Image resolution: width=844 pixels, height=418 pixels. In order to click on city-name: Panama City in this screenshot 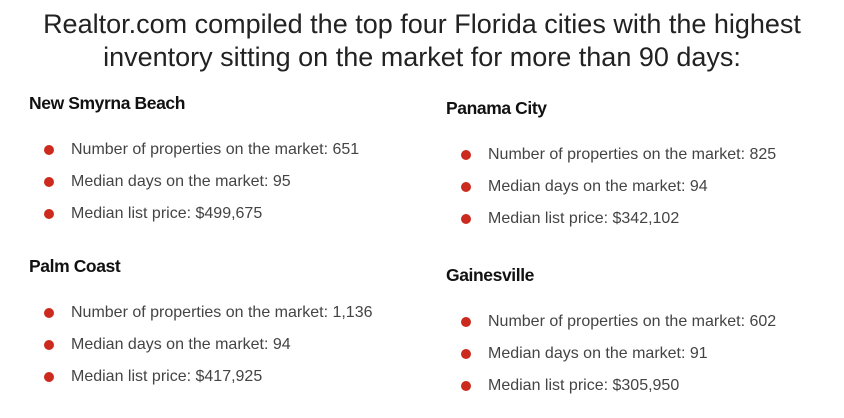, I will do `click(496, 108)`.